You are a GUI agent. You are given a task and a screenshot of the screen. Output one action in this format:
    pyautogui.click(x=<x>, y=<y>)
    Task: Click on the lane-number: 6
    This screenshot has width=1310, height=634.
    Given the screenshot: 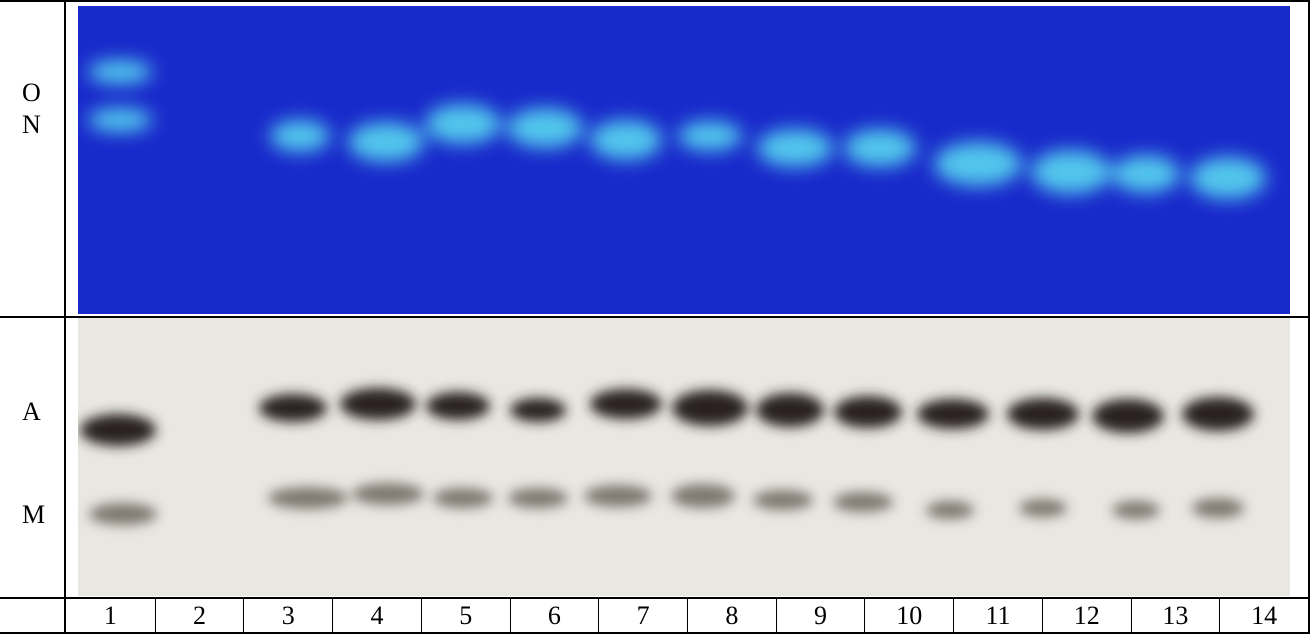 What is the action you would take?
    pyautogui.click(x=554, y=616)
    